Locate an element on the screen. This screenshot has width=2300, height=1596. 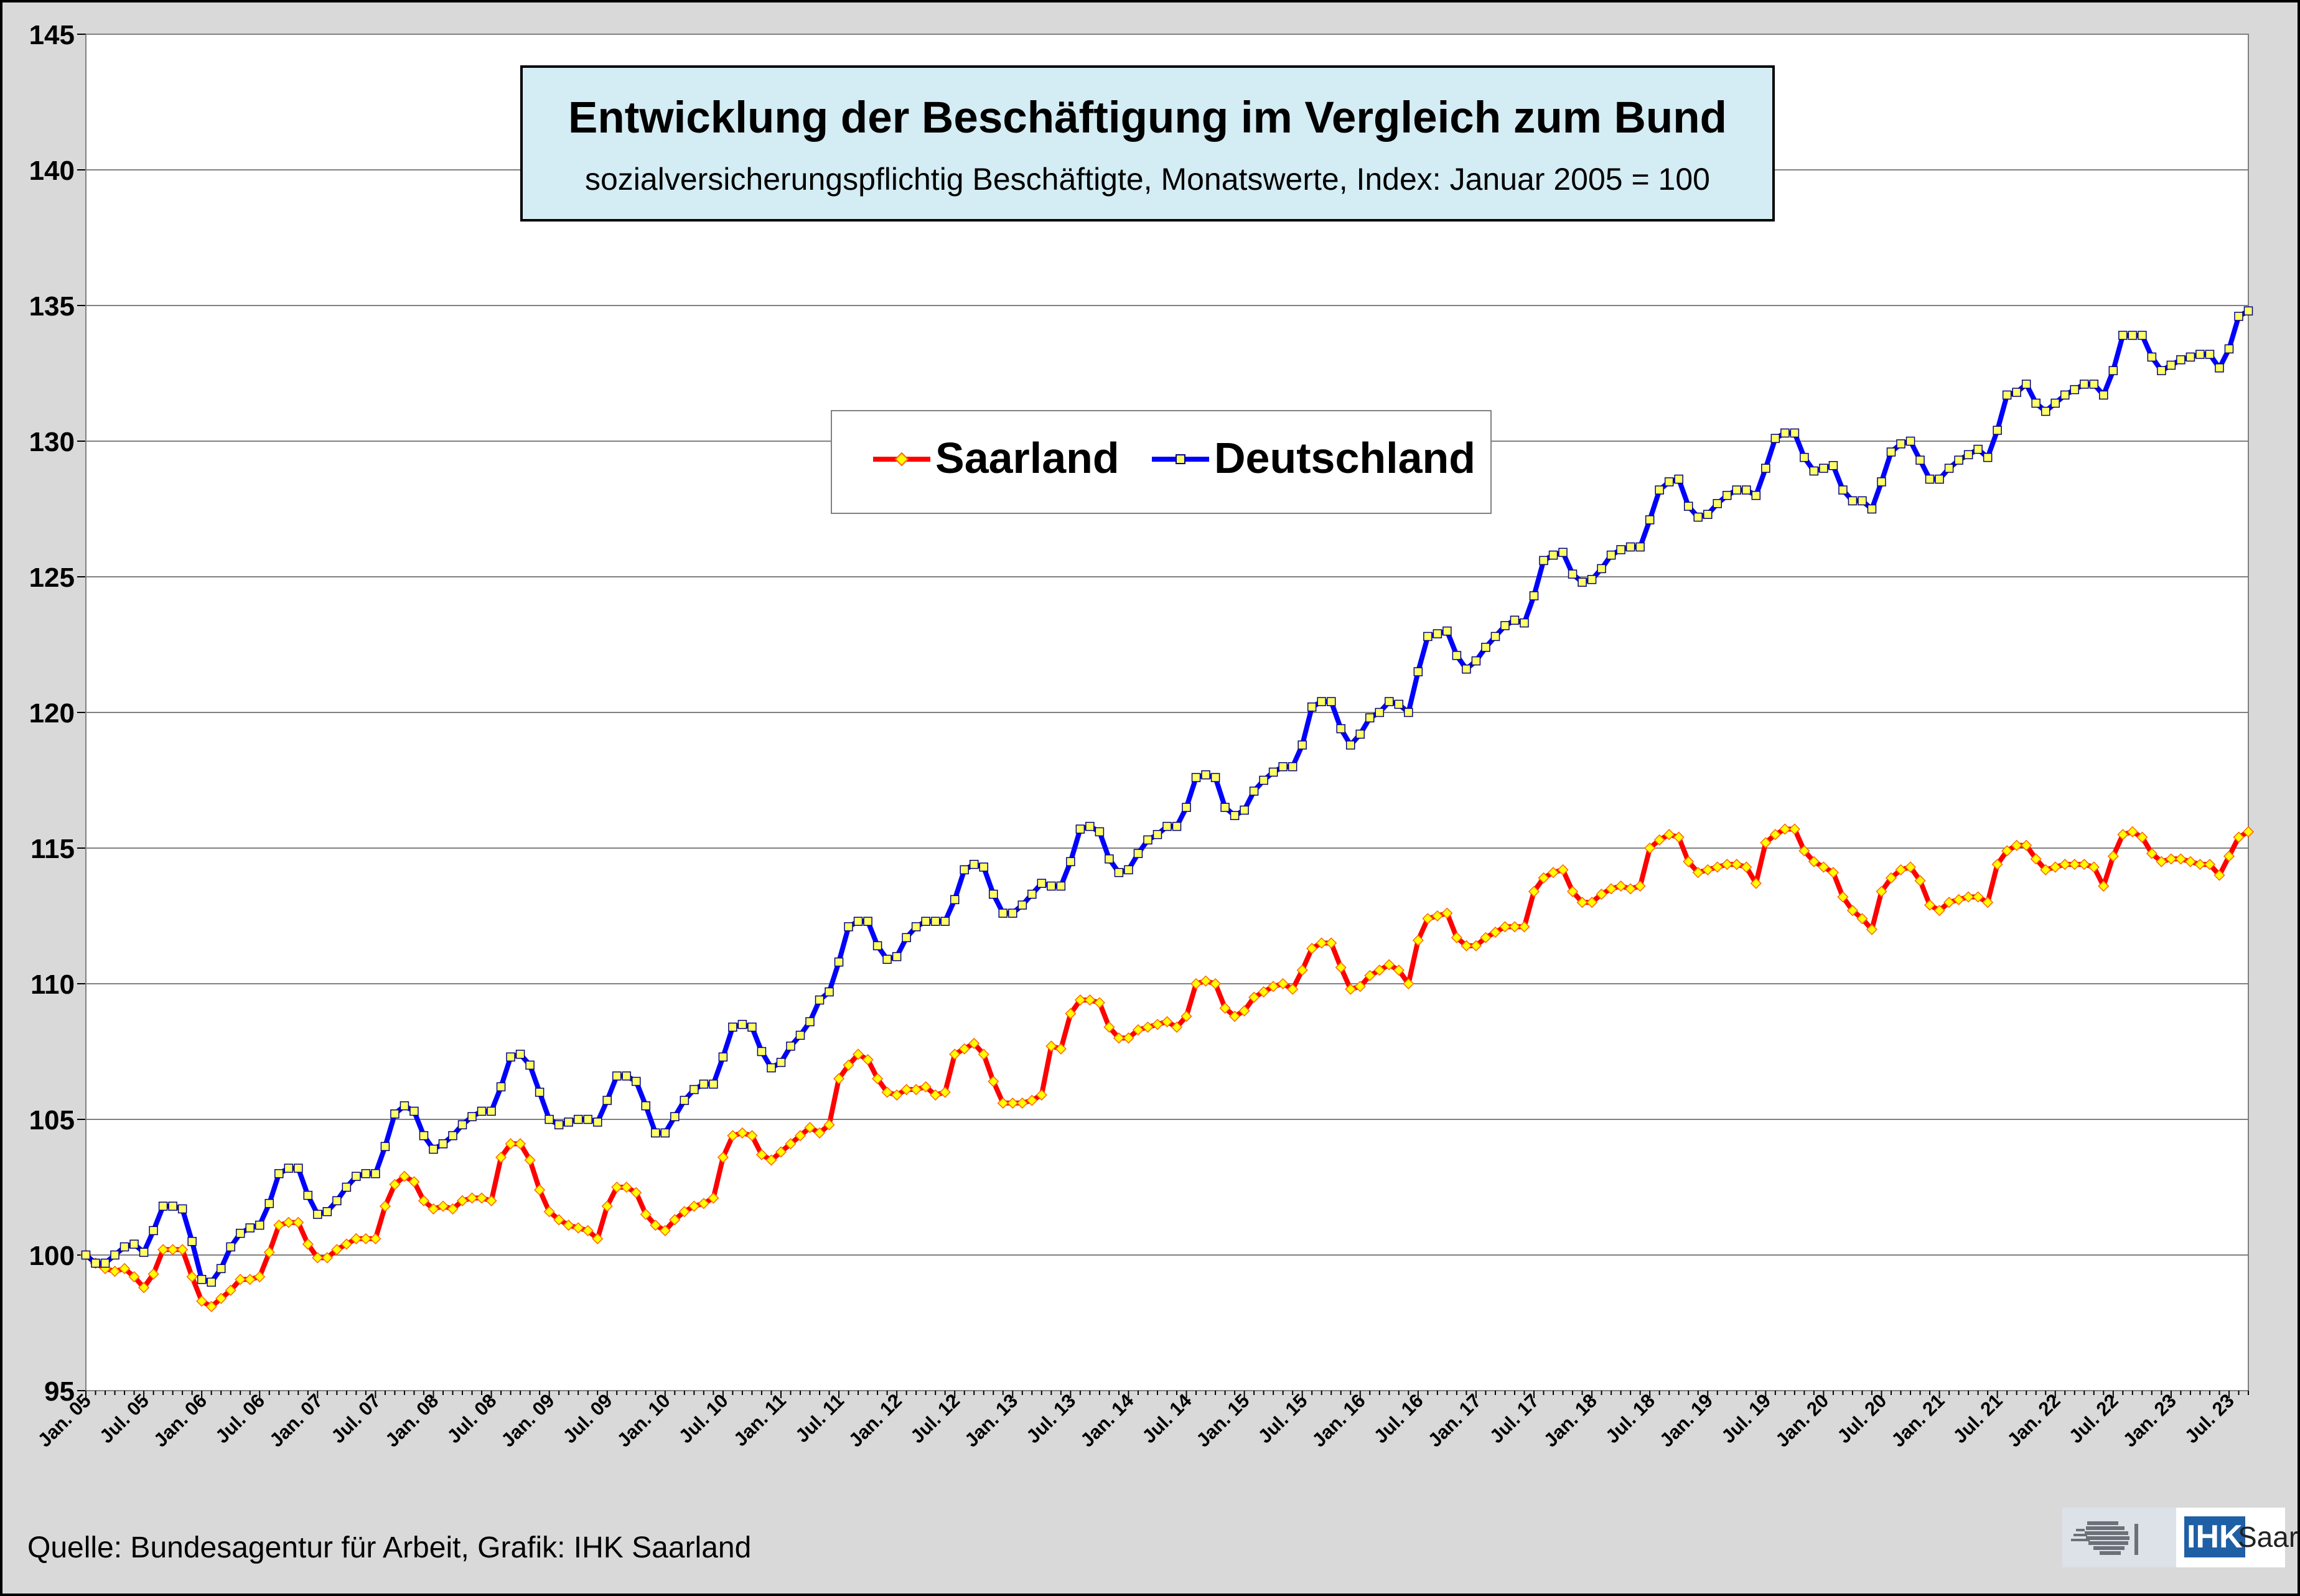
y-tick-label: 120 is located at coordinates (52, 714).